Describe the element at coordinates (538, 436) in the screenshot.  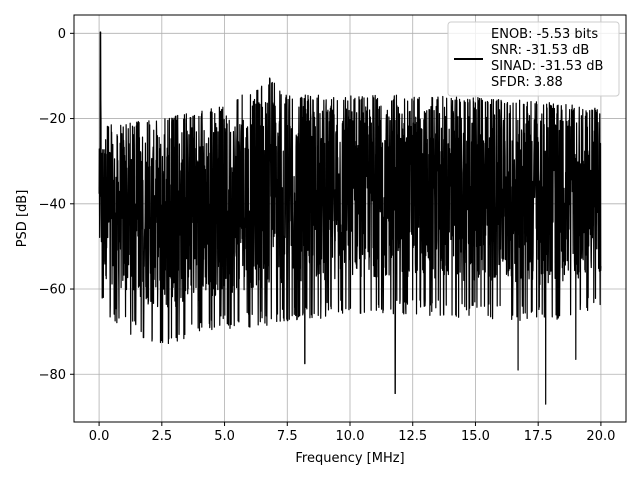
I see `x-tick-label: 17.5` at that location.